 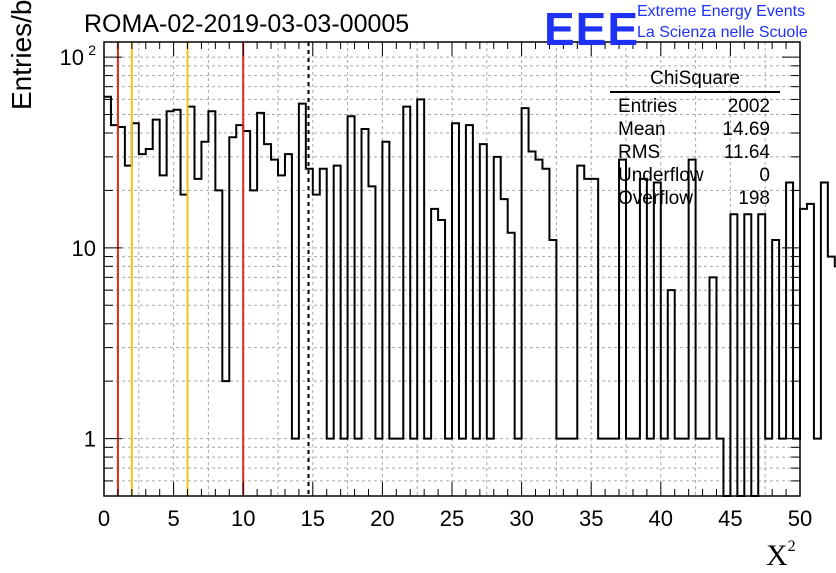 What do you see at coordinates (730, 518) in the screenshot?
I see `x-tick-label: 45` at bounding box center [730, 518].